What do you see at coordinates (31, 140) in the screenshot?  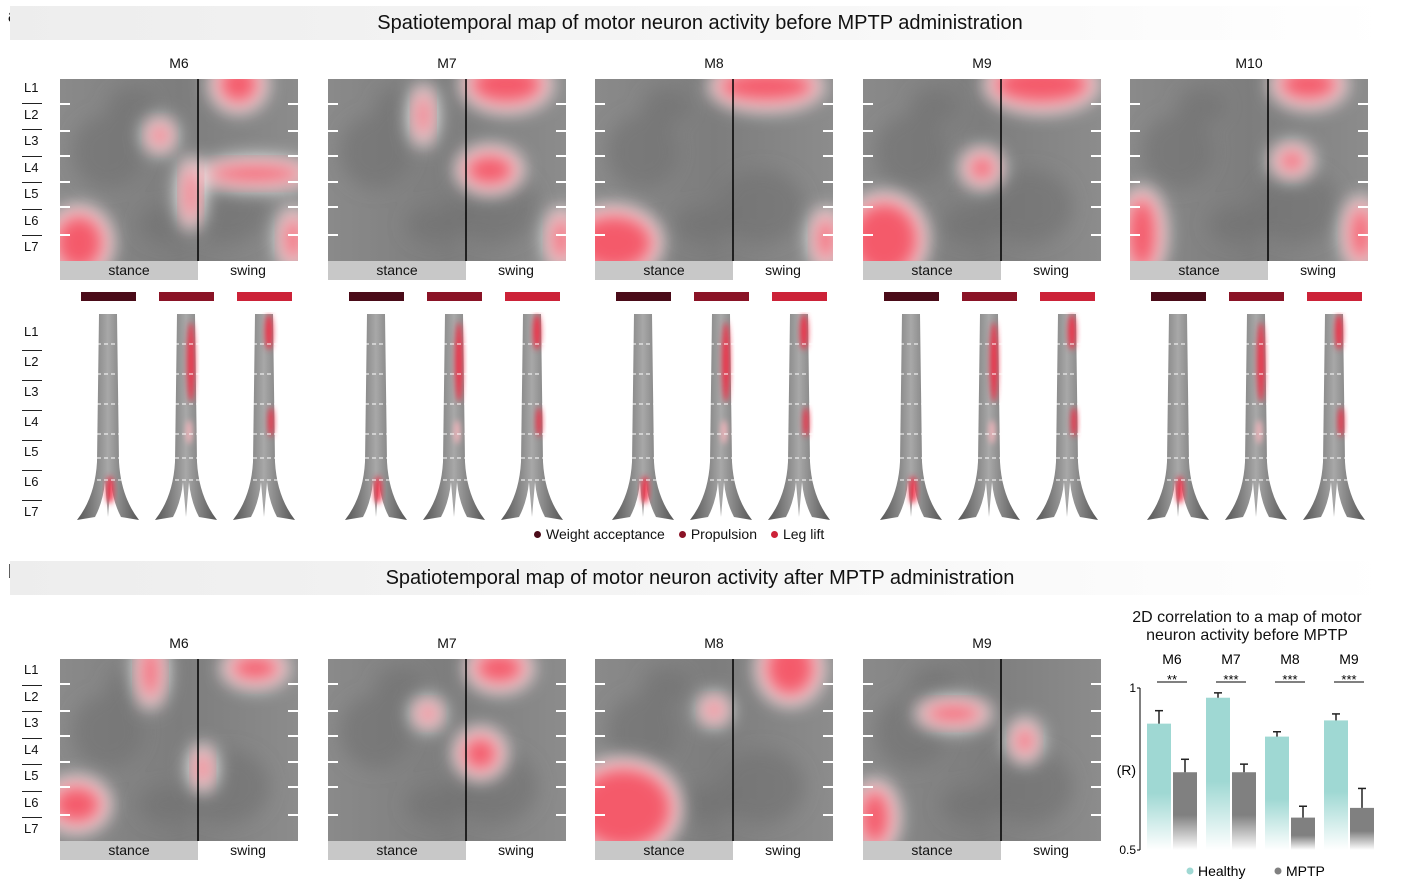 I see `a-map-segment-label-l3: L3` at bounding box center [31, 140].